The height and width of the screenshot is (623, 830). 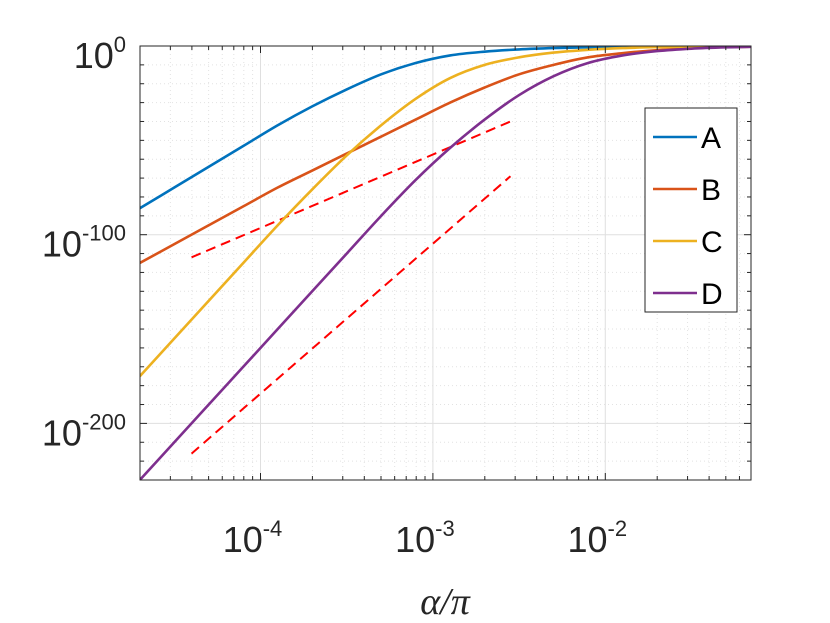 I want to click on x-tick-exponent: -2, so click(x=618, y=528).